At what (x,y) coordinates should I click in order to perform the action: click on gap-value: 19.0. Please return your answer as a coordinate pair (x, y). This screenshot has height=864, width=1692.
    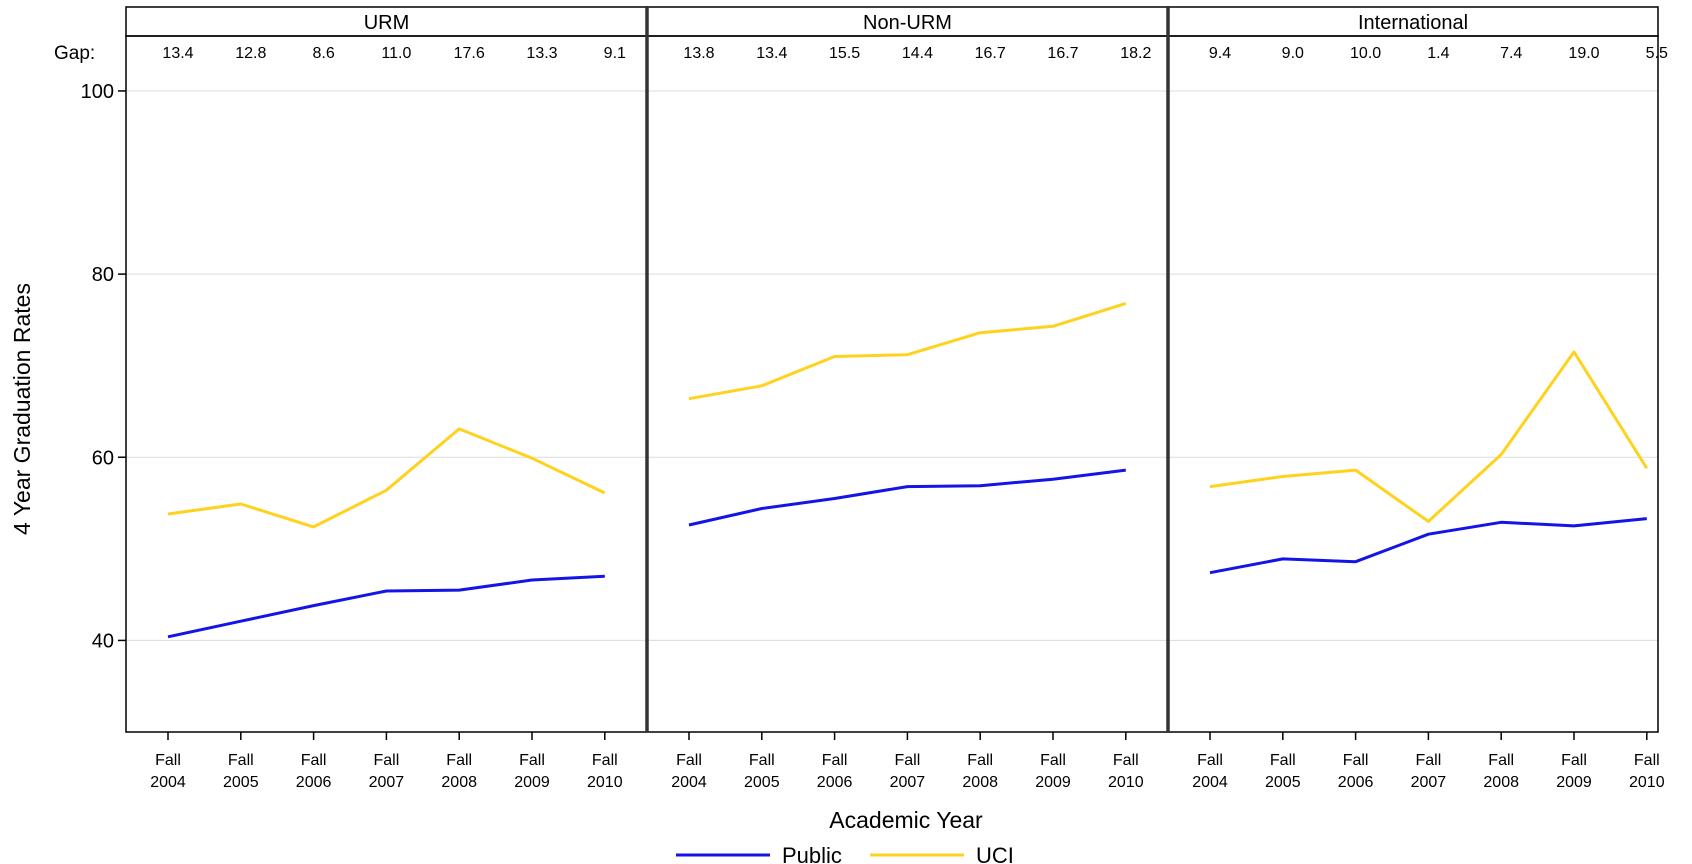
    Looking at the image, I should click on (1583, 53).